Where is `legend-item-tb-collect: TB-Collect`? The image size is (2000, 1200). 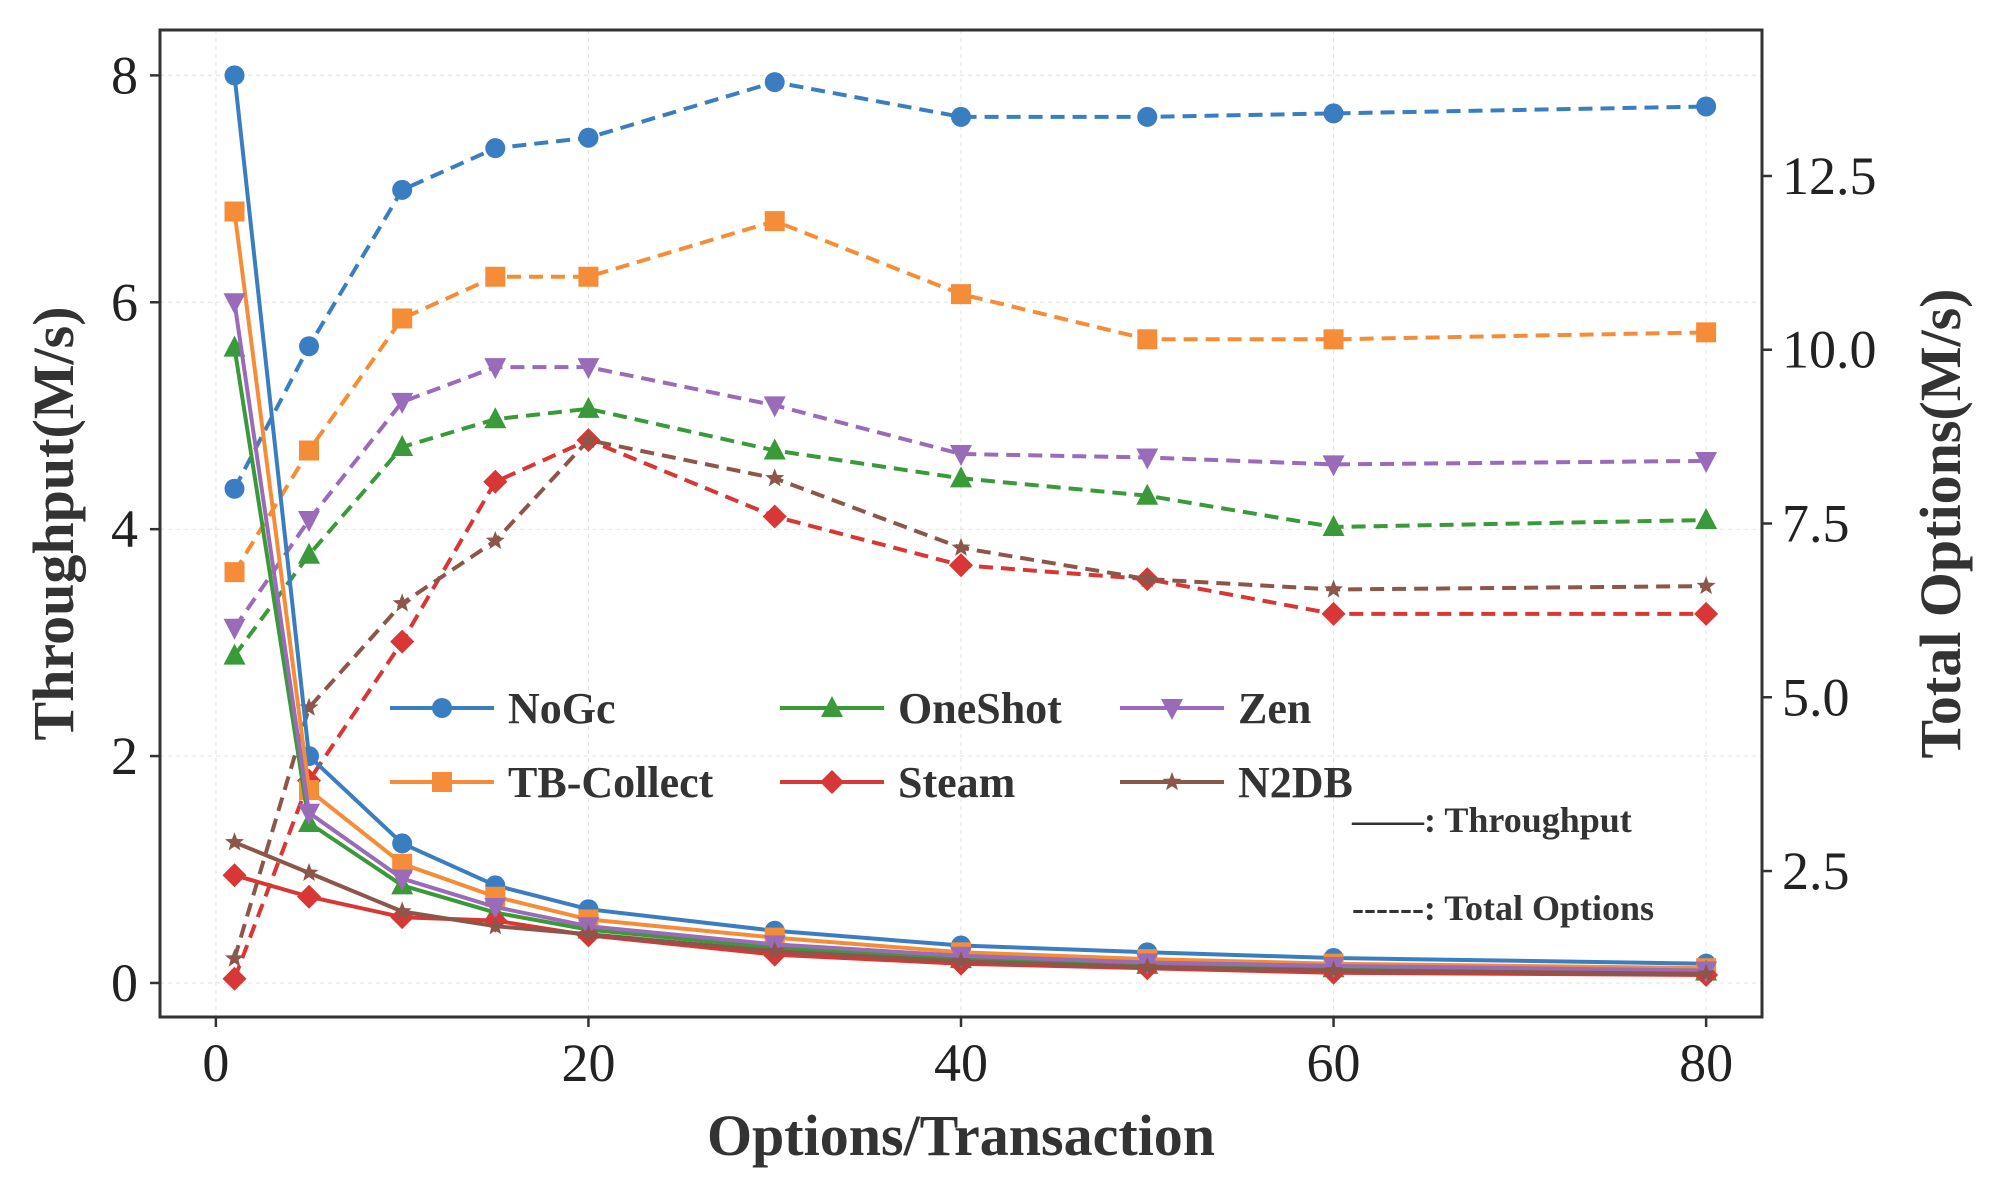
legend-item-tb-collect: TB-Collect is located at coordinates (552, 782).